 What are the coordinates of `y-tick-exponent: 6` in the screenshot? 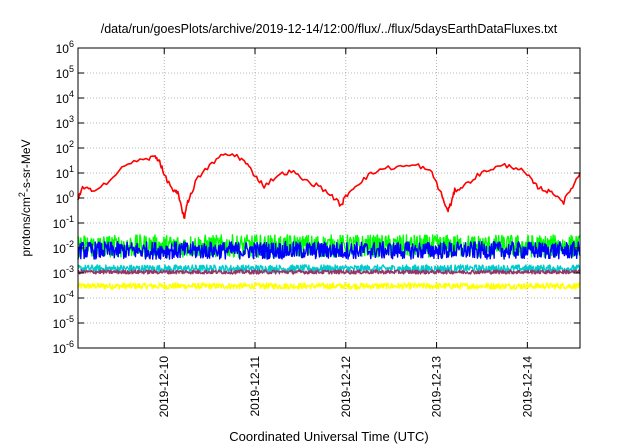 It's located at (71, 44).